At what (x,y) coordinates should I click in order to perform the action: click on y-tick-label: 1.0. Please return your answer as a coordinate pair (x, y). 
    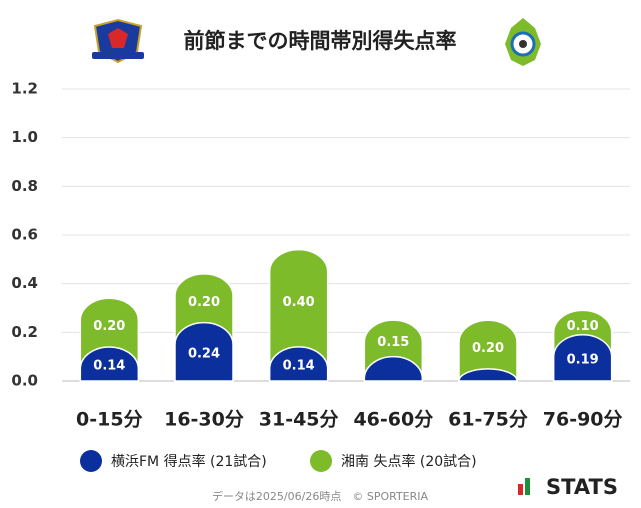
    Looking at the image, I should click on (24, 137).